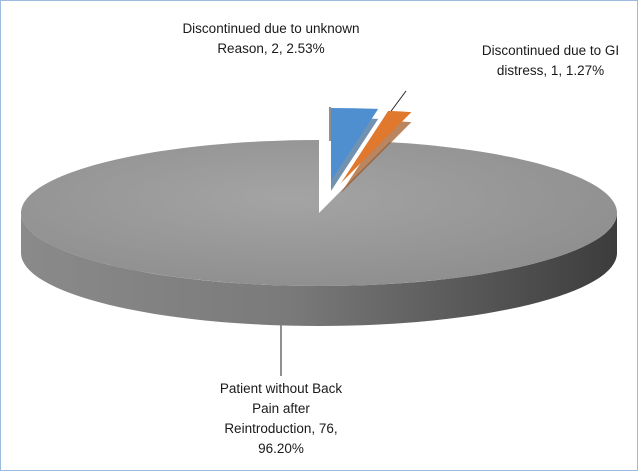 The image size is (638, 471). What do you see at coordinates (328, 428) in the screenshot?
I see `value: 76` at bounding box center [328, 428].